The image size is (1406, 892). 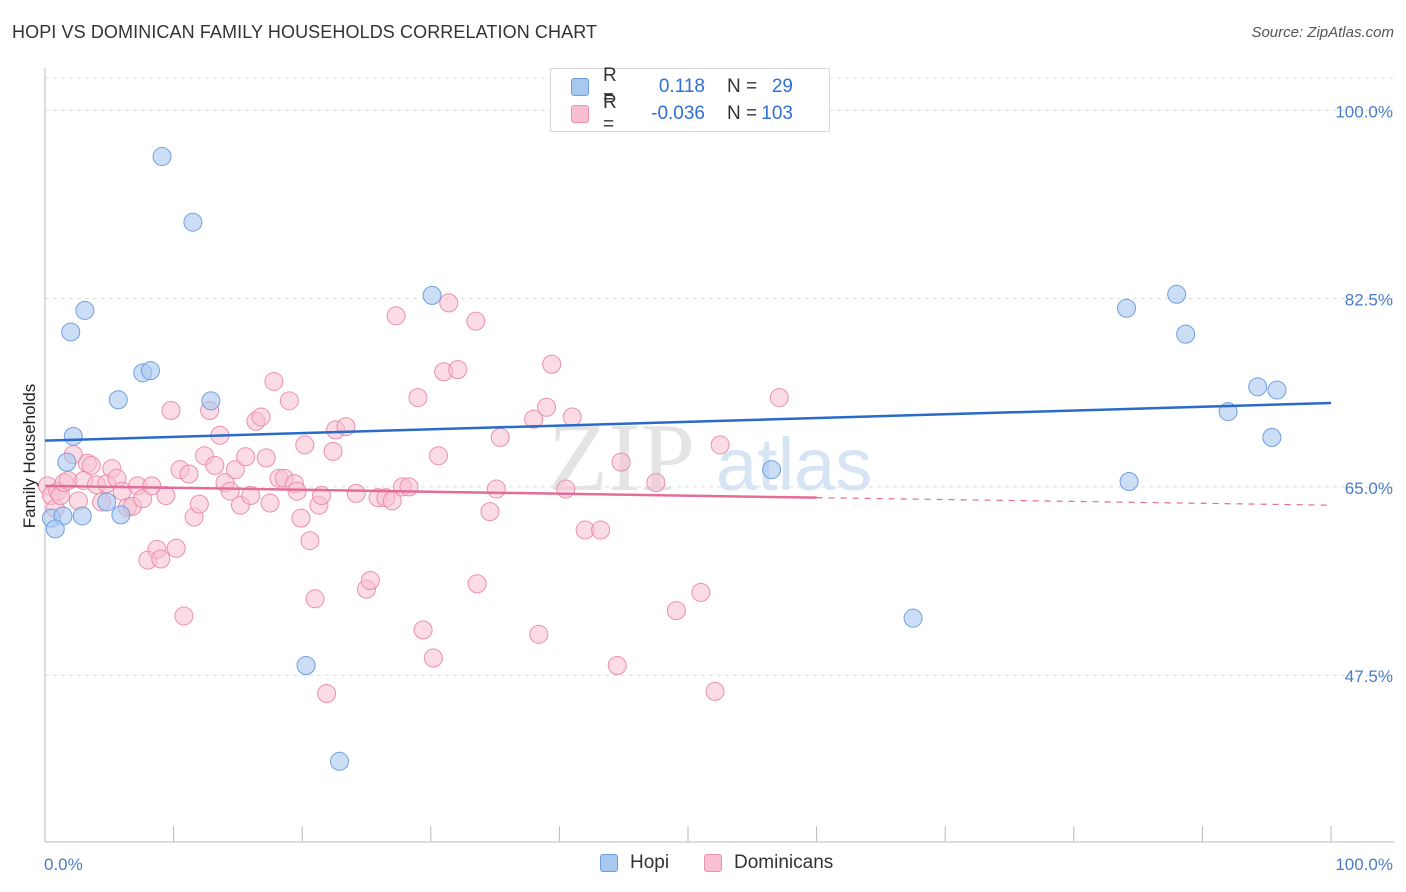 I want to click on dom-n-value: 103, so click(x=777, y=113).